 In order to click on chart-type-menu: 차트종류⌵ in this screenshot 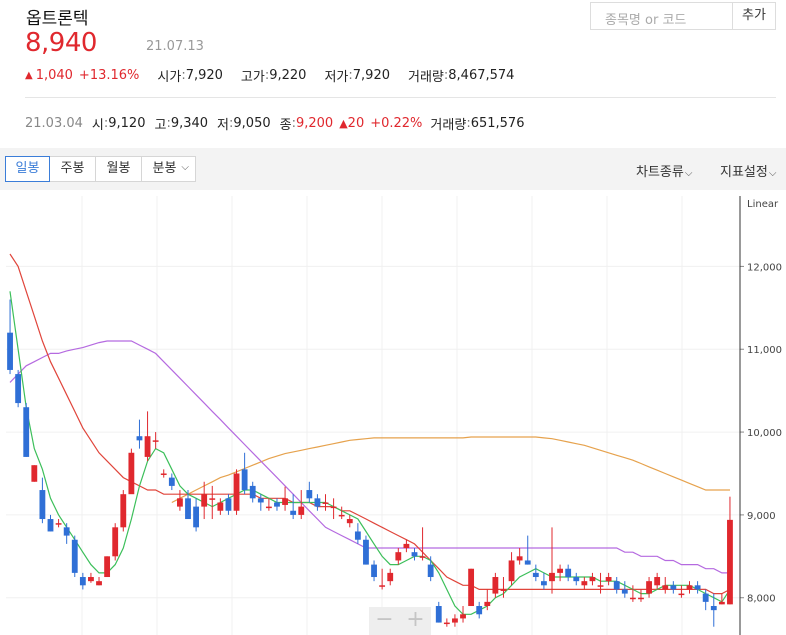, I will do `click(664, 170)`.